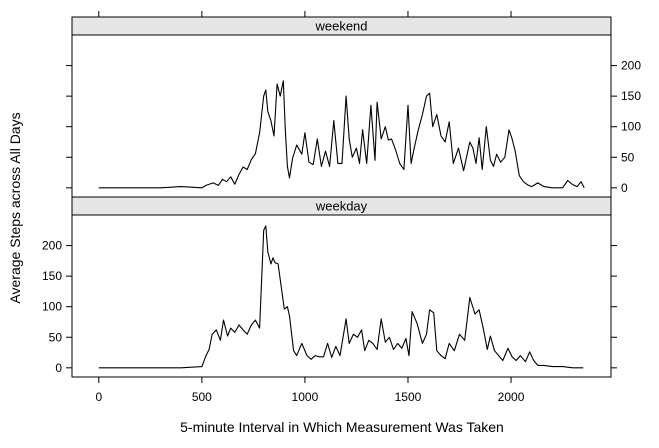  I want to click on y-axis-label: Average Steps across All Days, so click(15, 207).